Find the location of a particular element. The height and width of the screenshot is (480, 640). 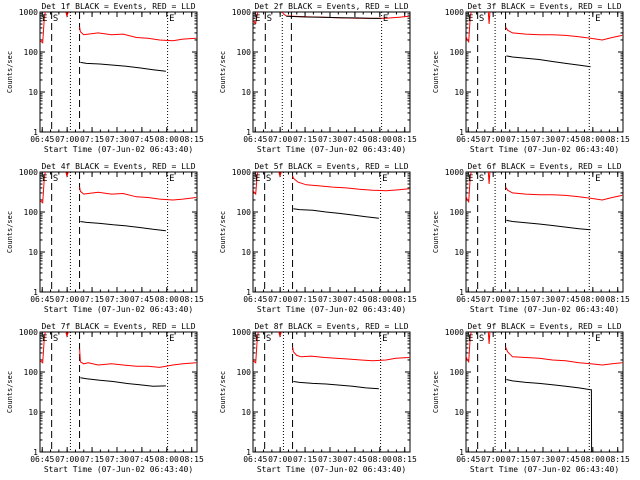

chart-title: Det 8f BLACK = Events, RED = LLD is located at coordinates (331, 326).